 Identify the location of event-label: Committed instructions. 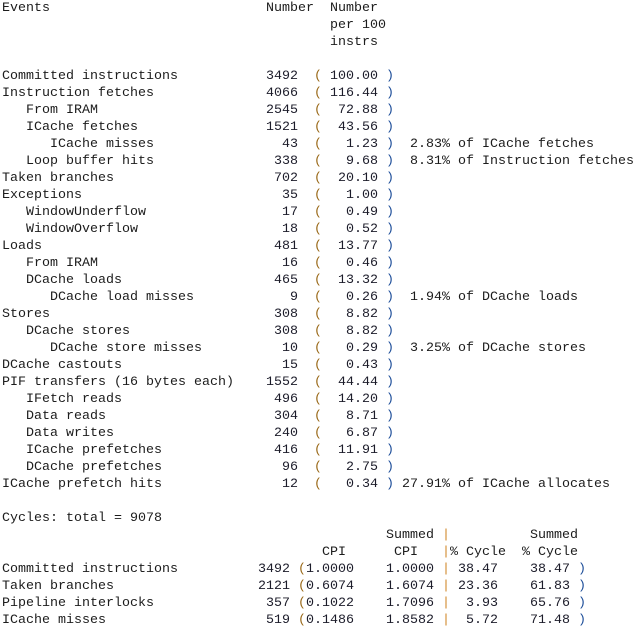
(90, 76).